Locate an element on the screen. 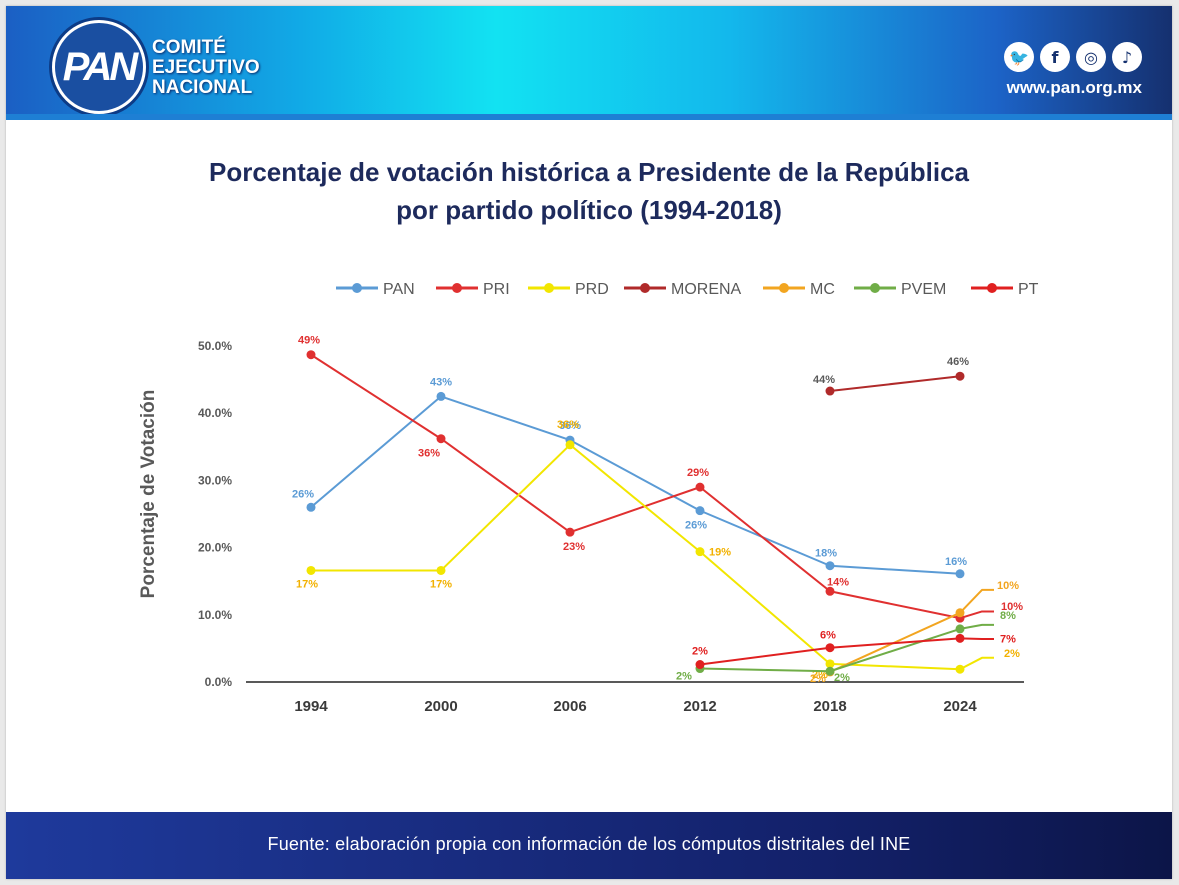 The image size is (1179, 885). legend-label-pri: PRI is located at coordinates (496, 289).